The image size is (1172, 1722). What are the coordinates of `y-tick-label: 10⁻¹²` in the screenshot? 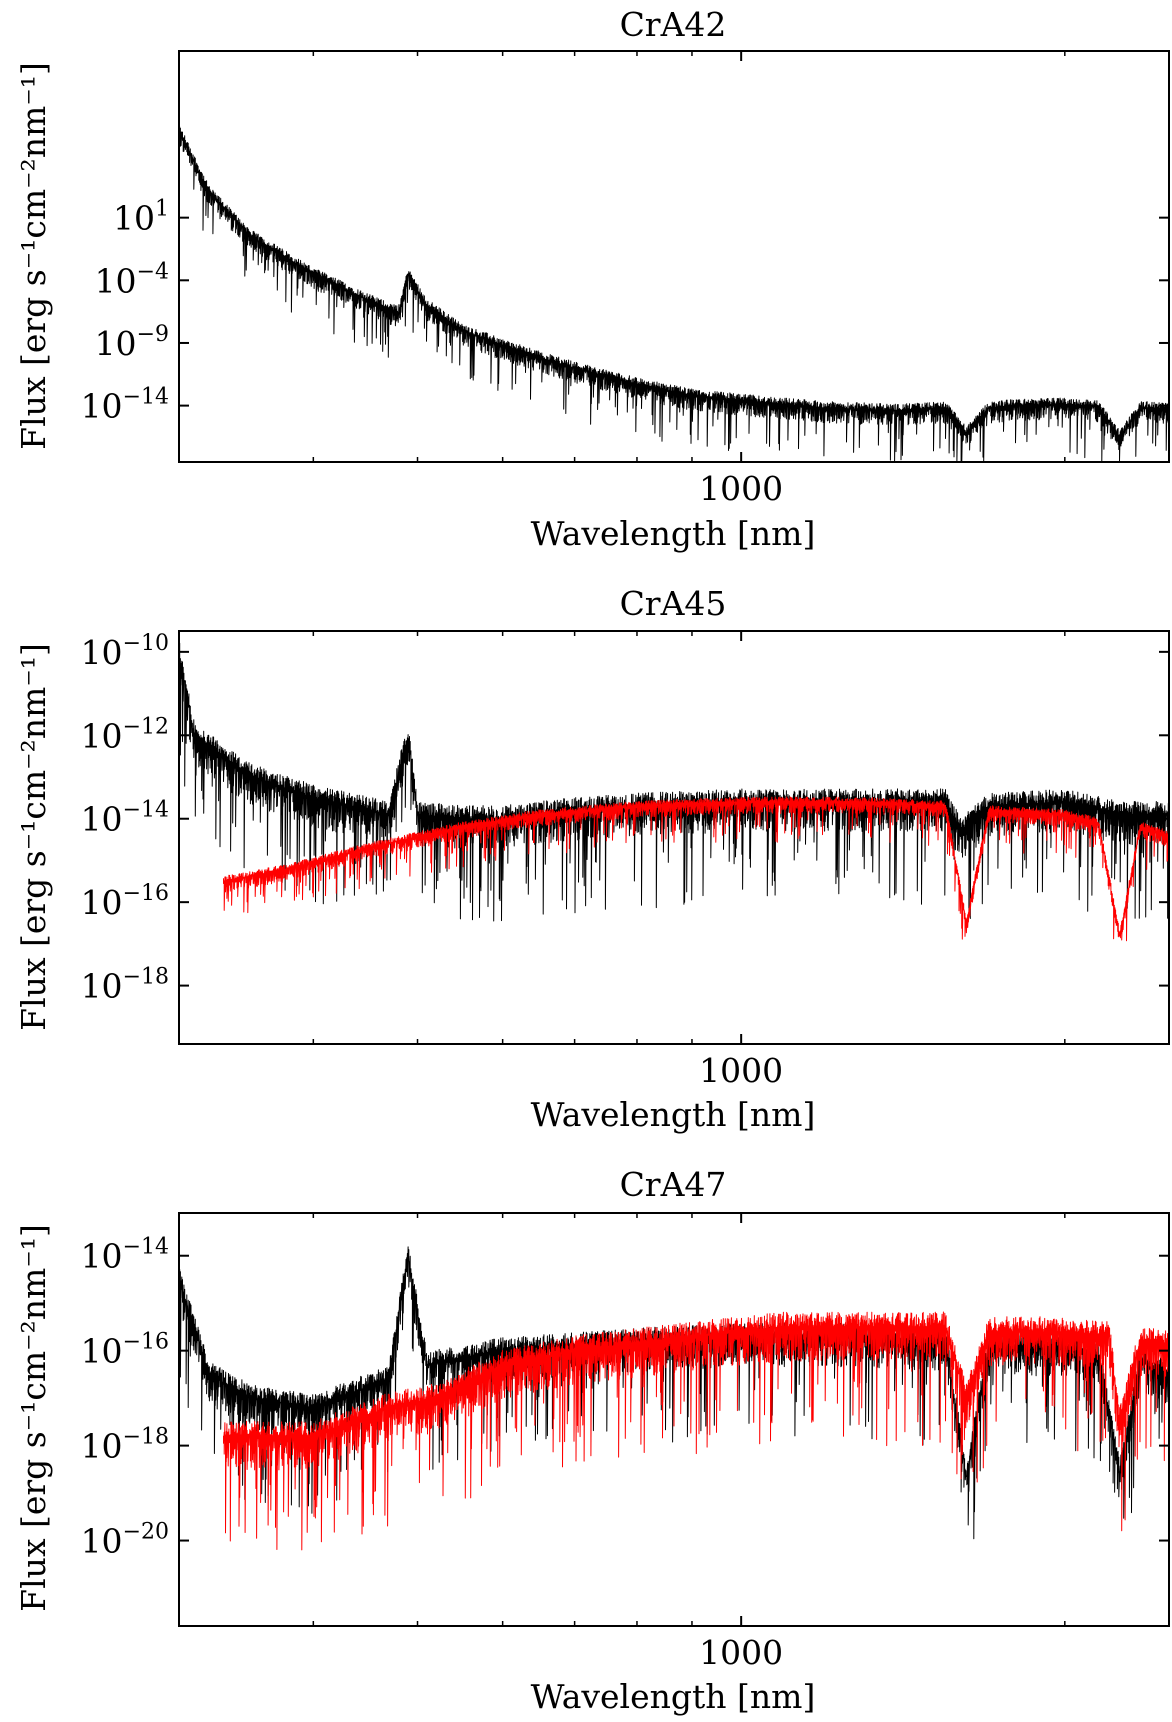 It's located at (125, 734).